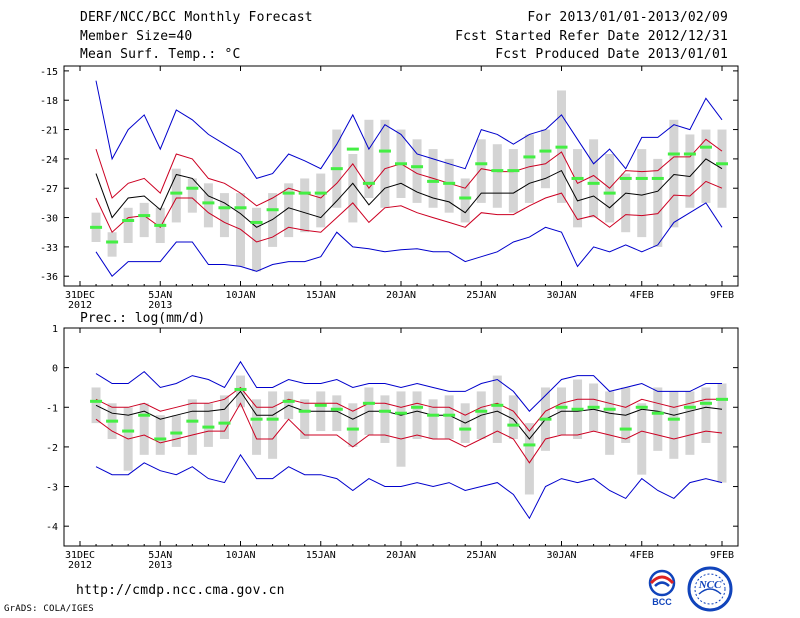  What do you see at coordinates (136, 36) in the screenshot?
I see `member-size-label: Member Size=40` at bounding box center [136, 36].